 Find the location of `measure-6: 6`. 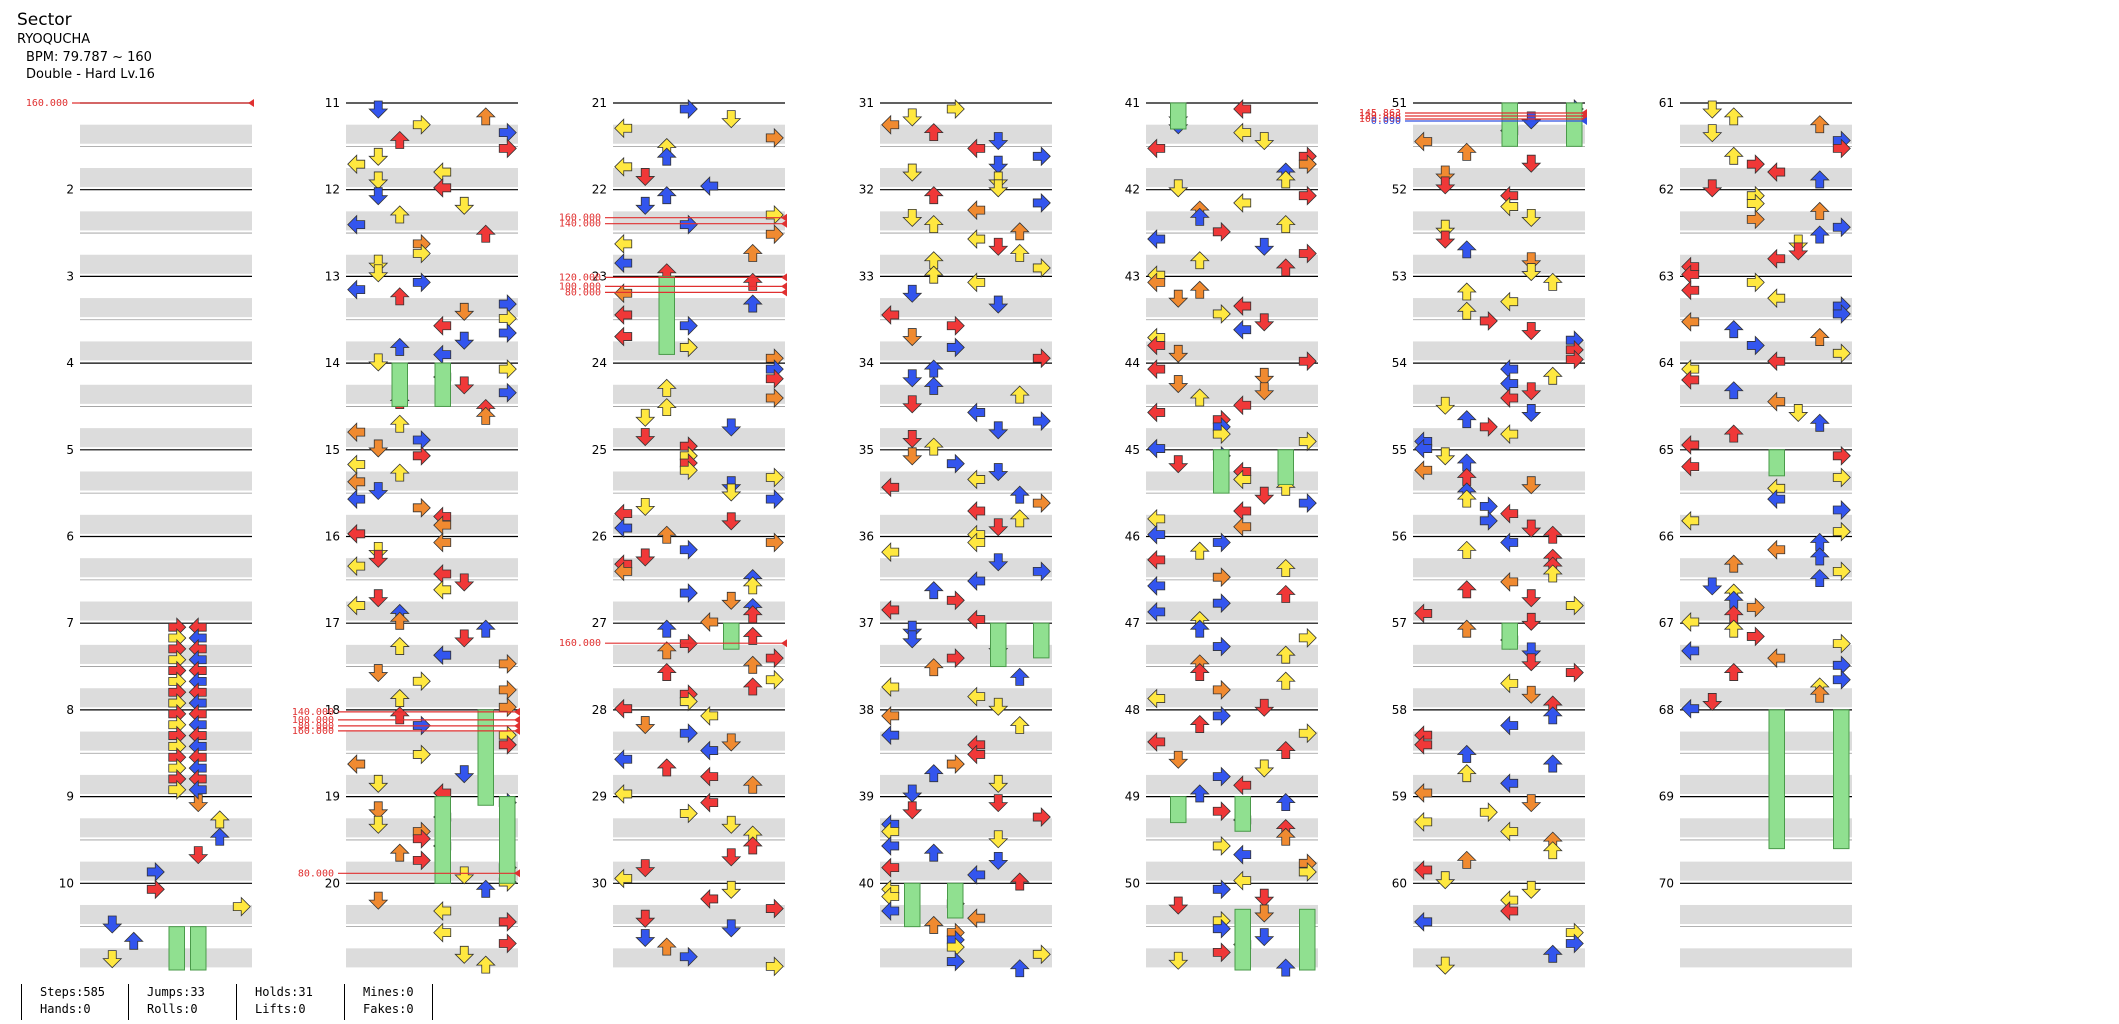

measure-6: 6 is located at coordinates (159, 575).